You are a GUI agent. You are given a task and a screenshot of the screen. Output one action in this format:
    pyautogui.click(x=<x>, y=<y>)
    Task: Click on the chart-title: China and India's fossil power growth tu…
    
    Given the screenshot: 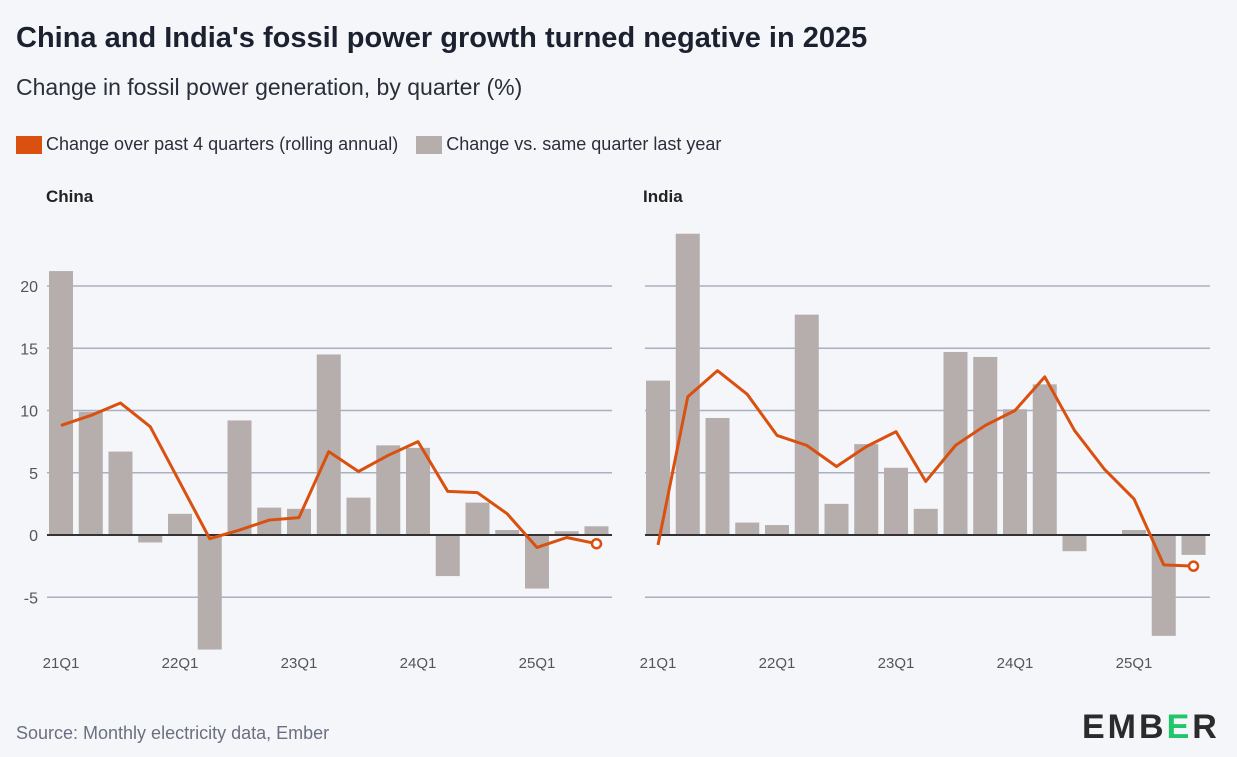 What is the action you would take?
    pyautogui.click(x=442, y=38)
    